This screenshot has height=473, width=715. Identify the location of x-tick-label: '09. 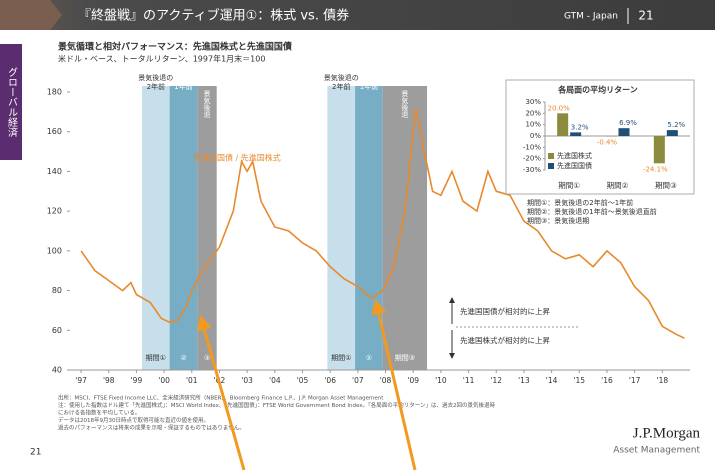
(413, 380).